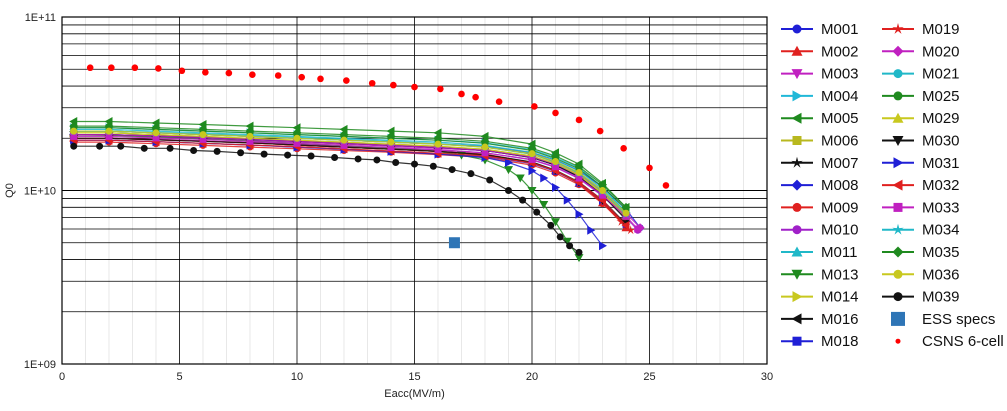 The width and height of the screenshot is (1007, 411). I want to click on data-point-ess-specs, so click(454, 243).